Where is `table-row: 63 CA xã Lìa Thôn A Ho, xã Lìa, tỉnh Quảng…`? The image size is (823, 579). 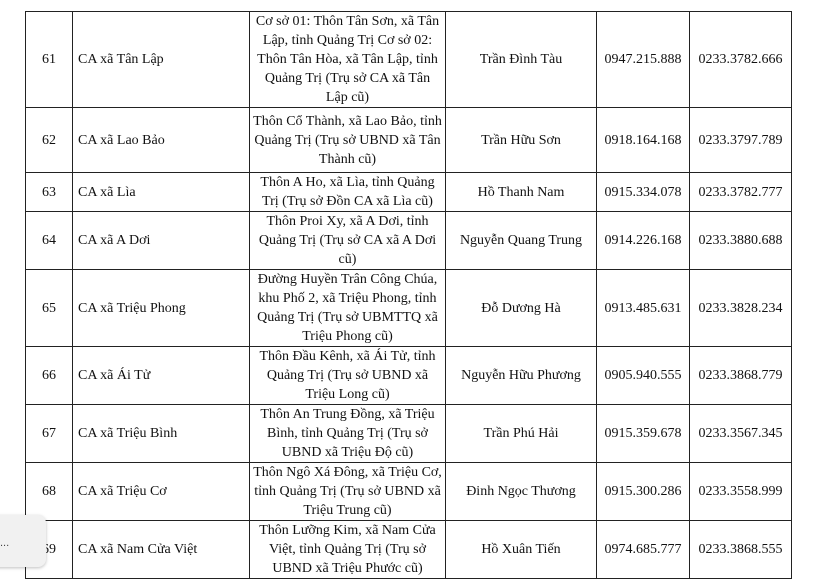 table-row: 63 CA xã Lìa Thôn A Ho, xã Lìa, tỉnh Quảng… is located at coordinates (408, 192).